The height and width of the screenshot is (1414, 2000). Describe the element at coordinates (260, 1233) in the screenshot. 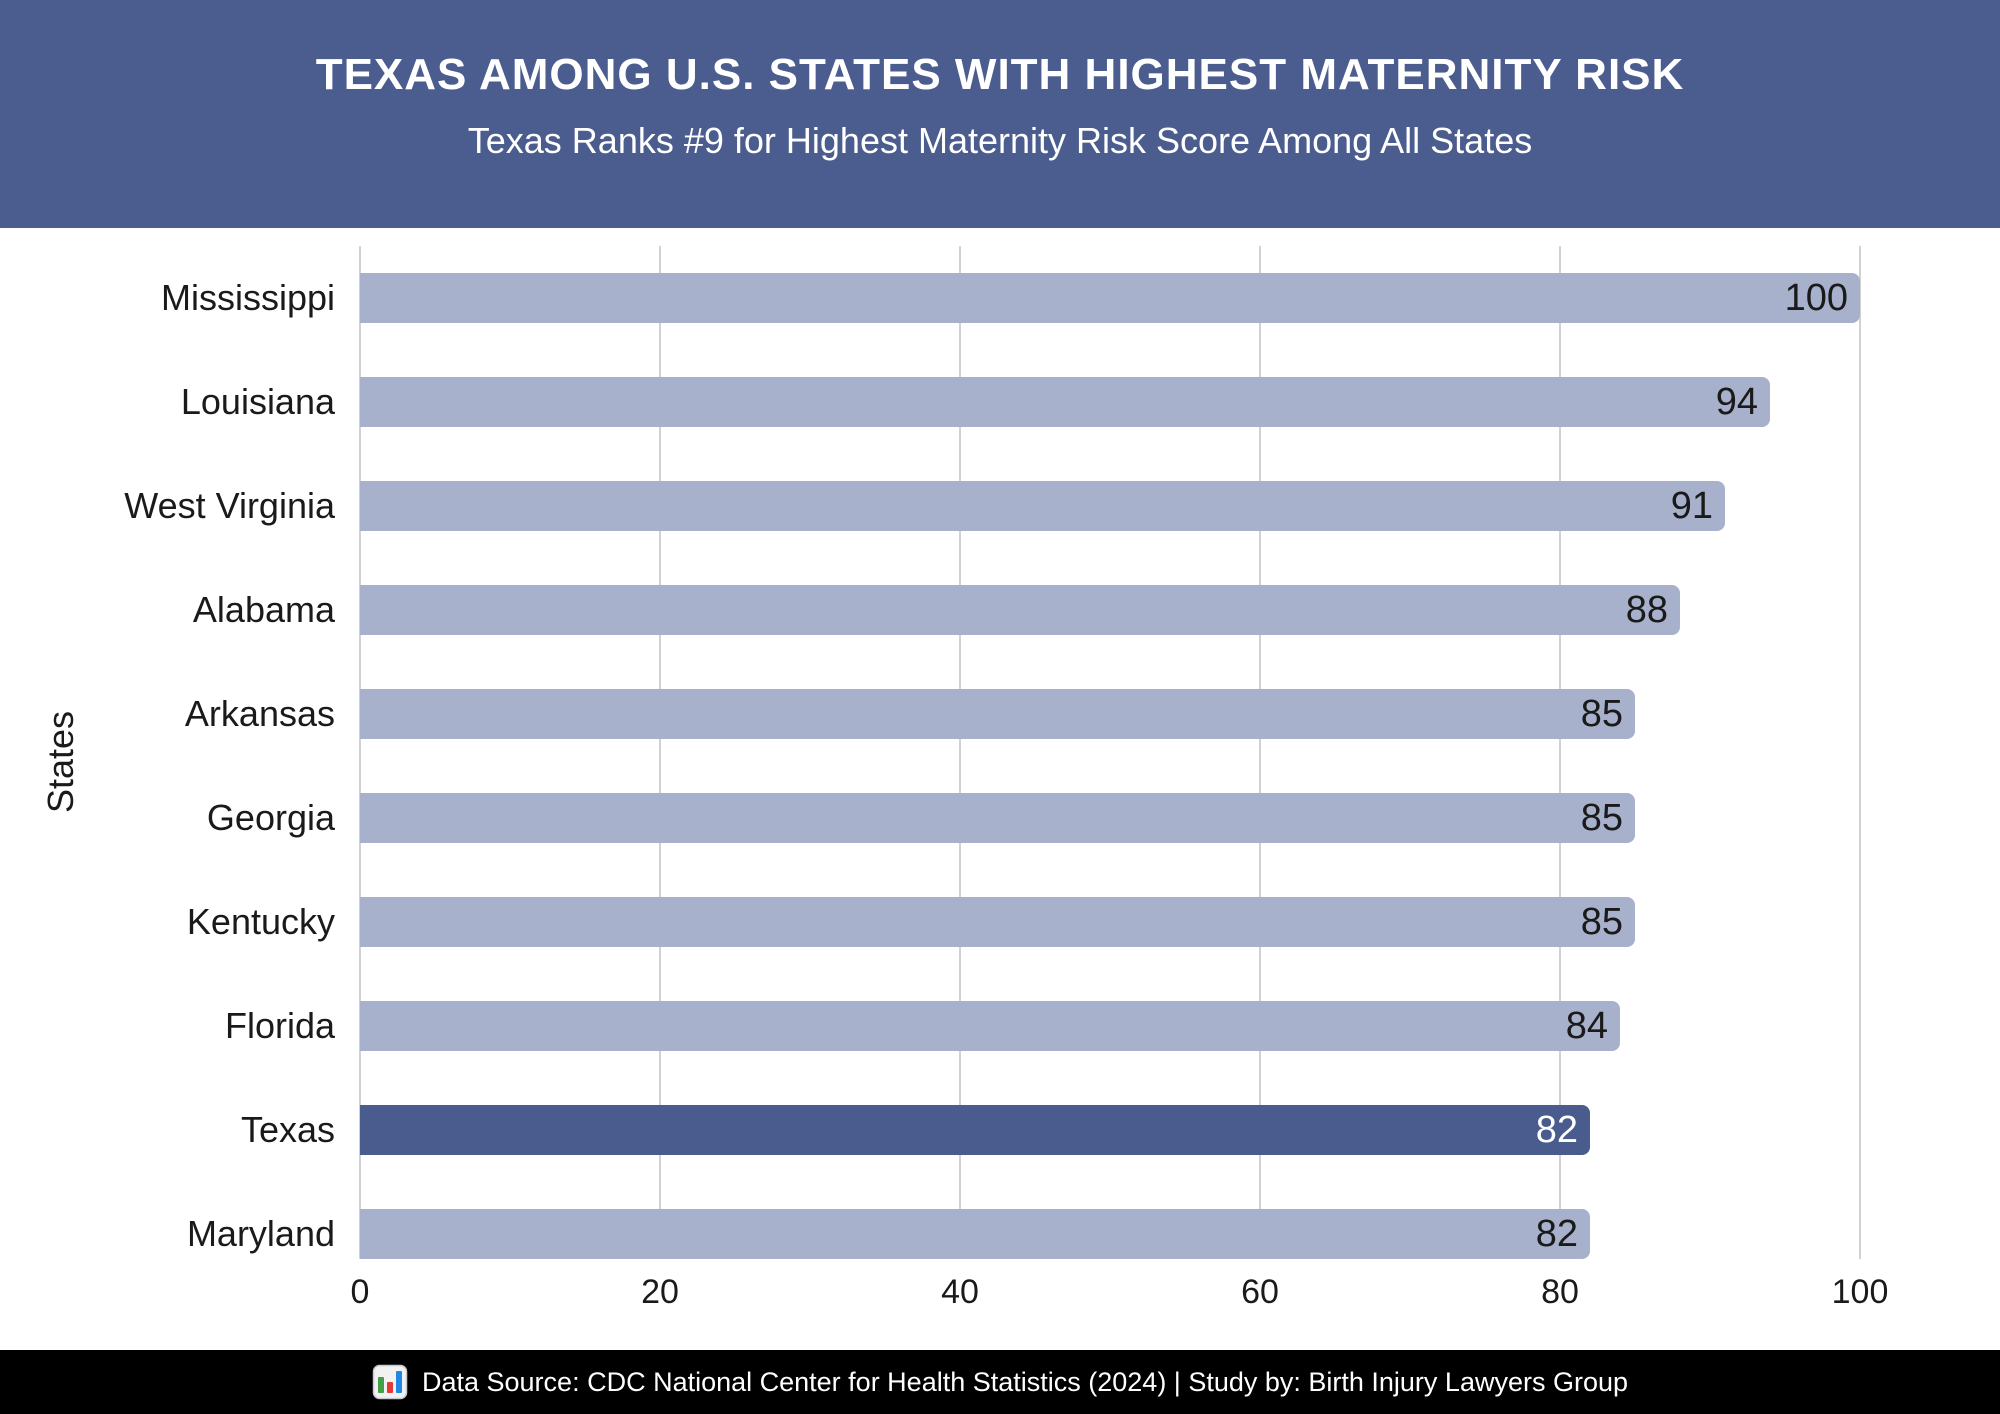

I see `category-label-maryland: Maryland` at that location.